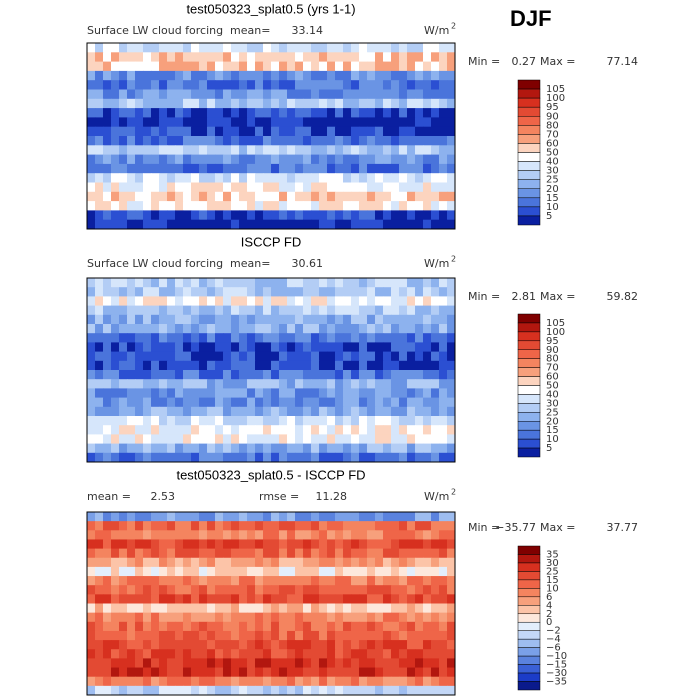 The width and height of the screenshot is (700, 700). Describe the element at coordinates (557, 61) in the screenshot. I see `max-label: Max =` at that location.